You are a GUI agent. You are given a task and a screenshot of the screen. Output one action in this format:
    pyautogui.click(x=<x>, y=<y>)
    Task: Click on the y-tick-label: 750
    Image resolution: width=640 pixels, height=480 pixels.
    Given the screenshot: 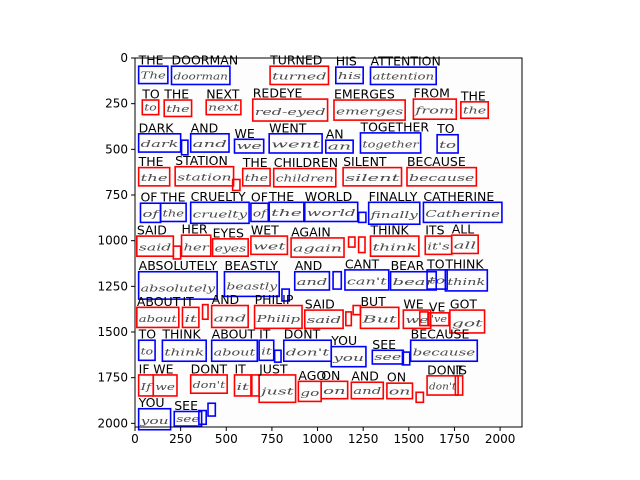 What is the action you would take?
    pyautogui.click(x=116, y=195)
    